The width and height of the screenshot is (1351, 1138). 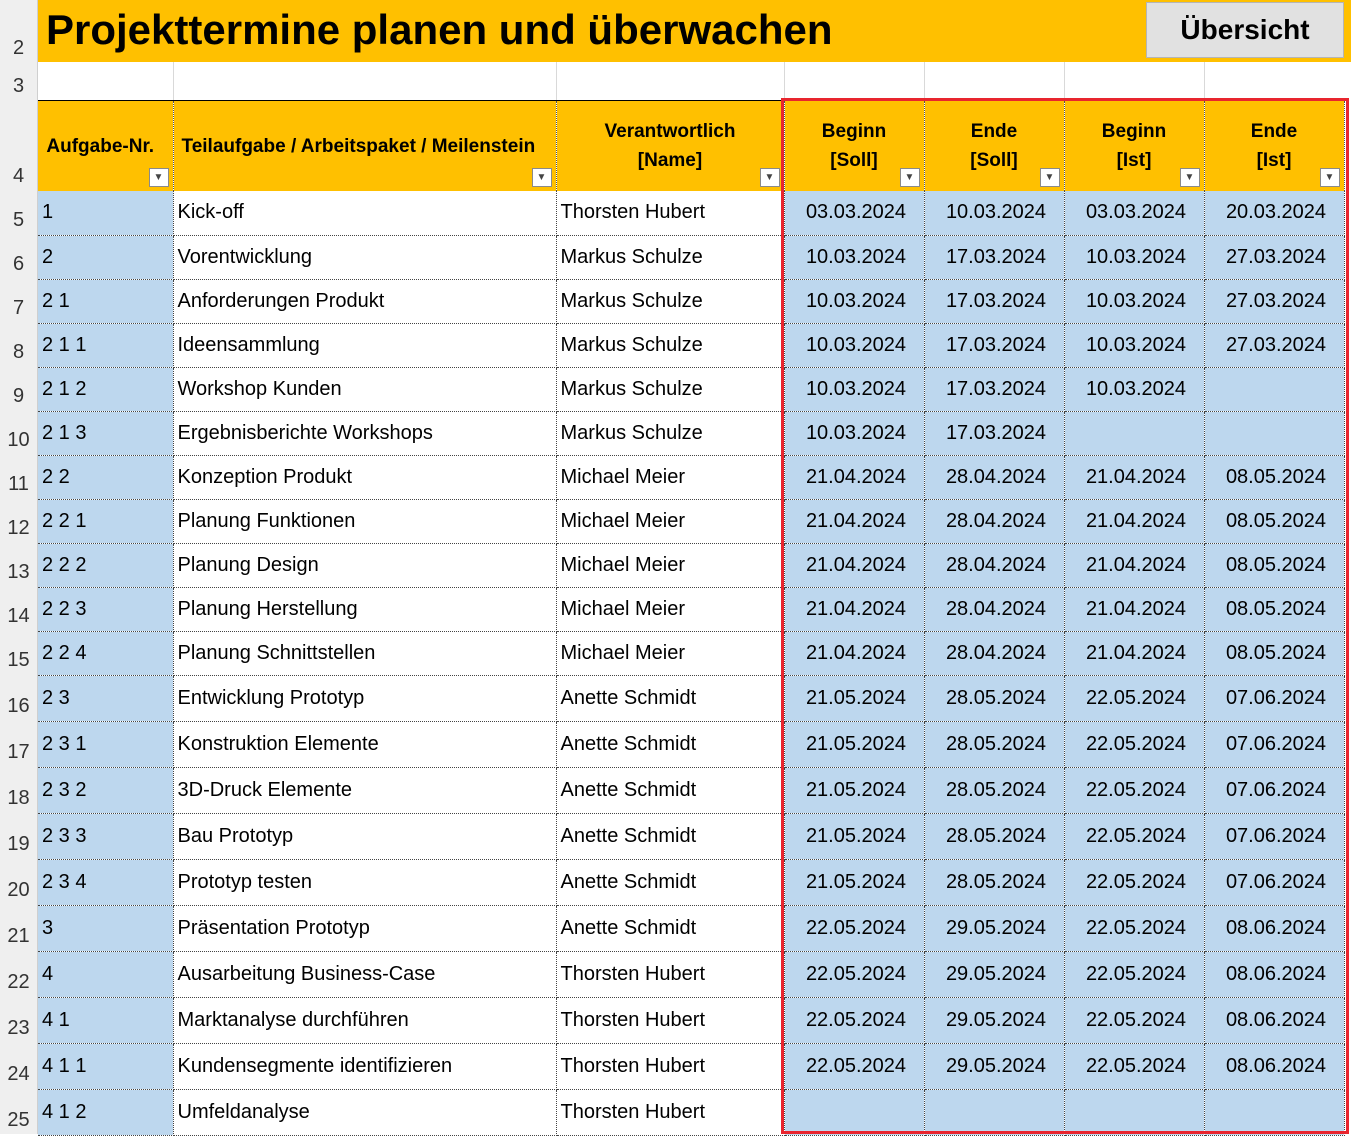 I want to click on cell-task: Umfeldanalyse, so click(x=365, y=1112).